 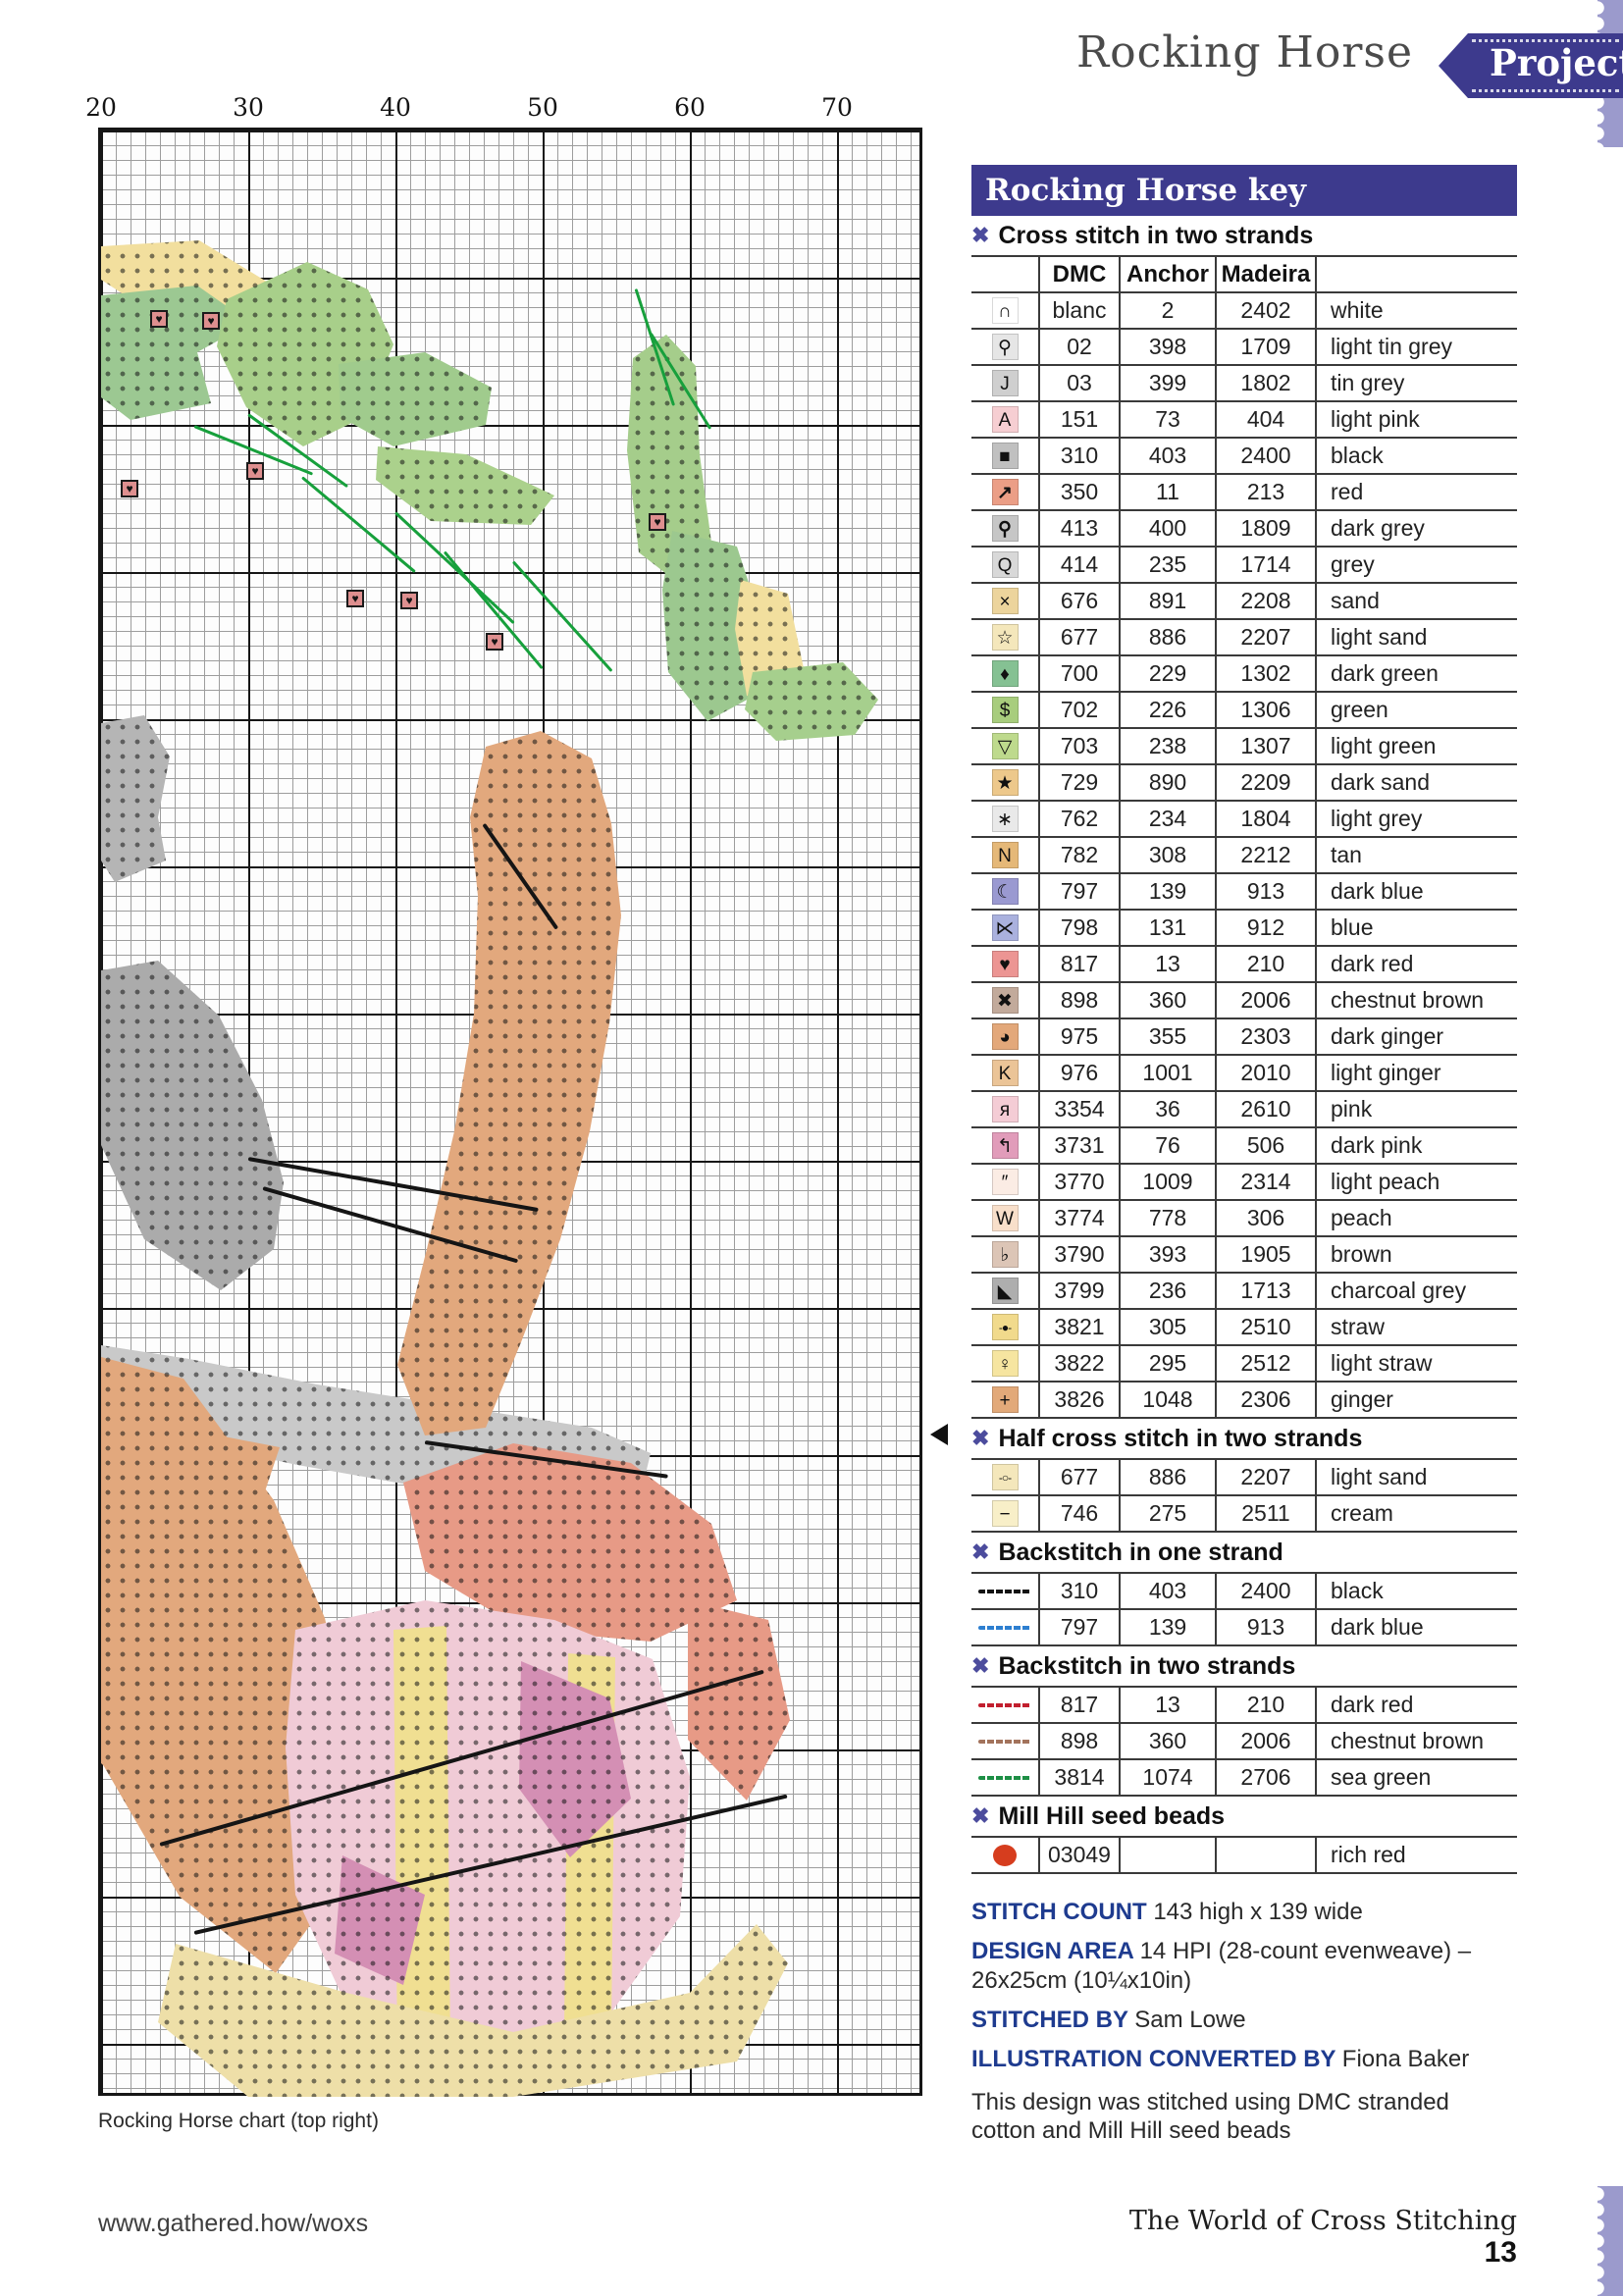 I want to click on dmc-value: blanc, so click(x=1080, y=310).